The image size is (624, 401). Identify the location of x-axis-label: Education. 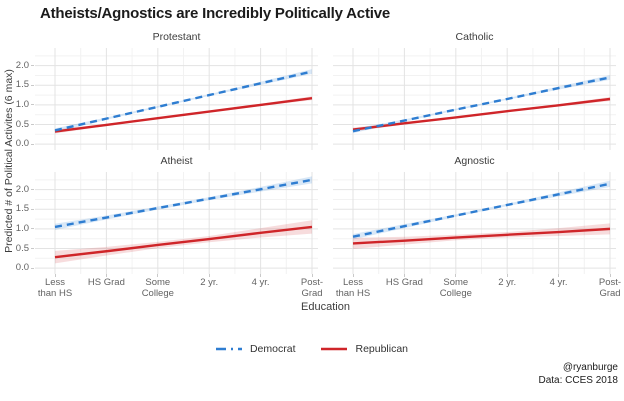
(325, 307).